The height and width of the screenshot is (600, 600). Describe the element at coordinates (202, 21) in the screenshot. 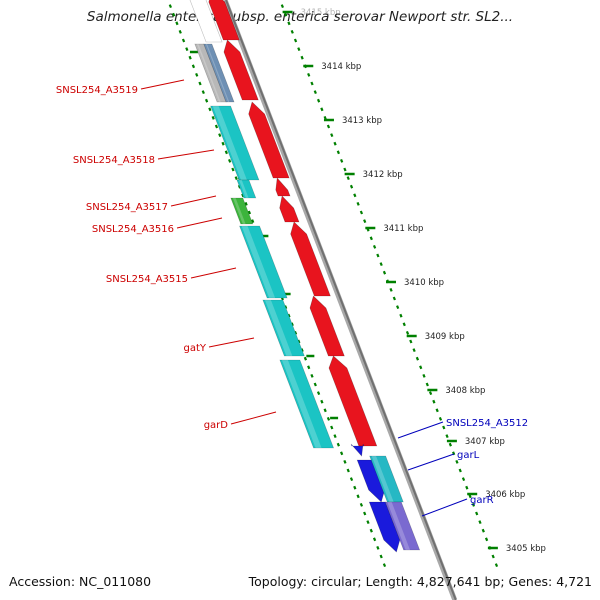

I see `gene-block-top-shade` at that location.